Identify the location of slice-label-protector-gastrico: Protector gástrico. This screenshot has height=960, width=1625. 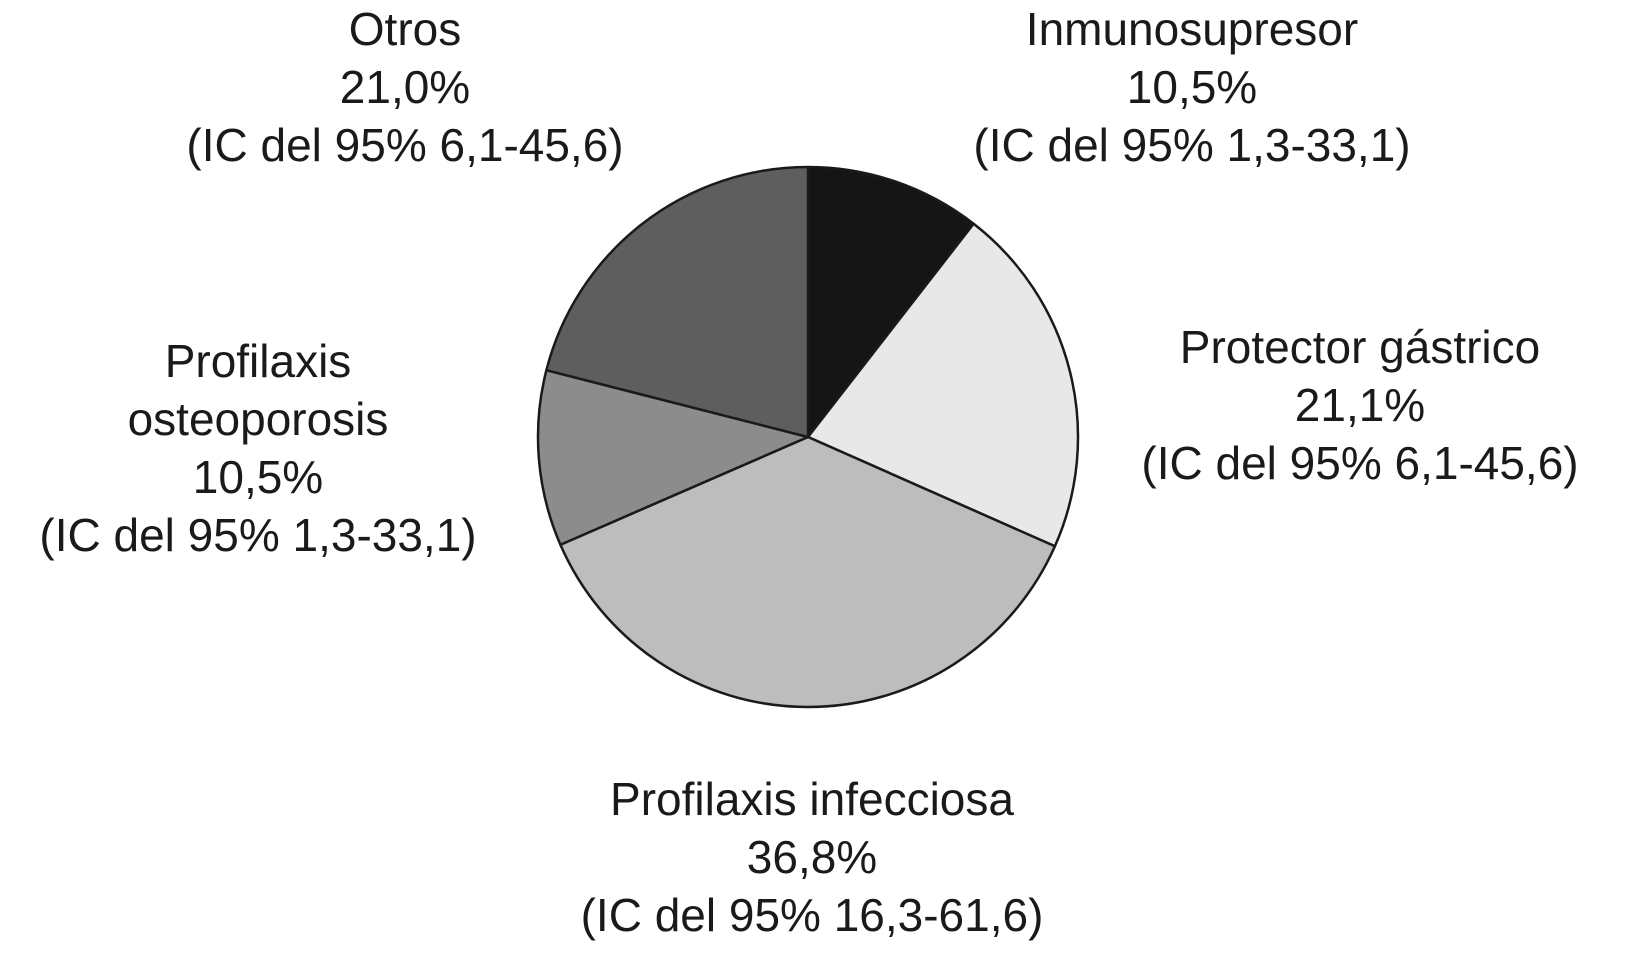
(1360, 347).